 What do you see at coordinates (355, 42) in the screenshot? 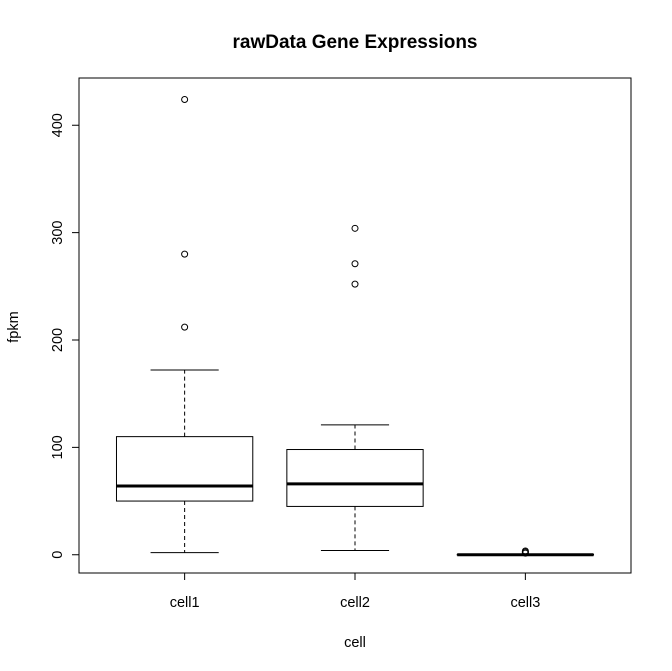
I see `chart-title: rawData Gene Expressions` at bounding box center [355, 42].